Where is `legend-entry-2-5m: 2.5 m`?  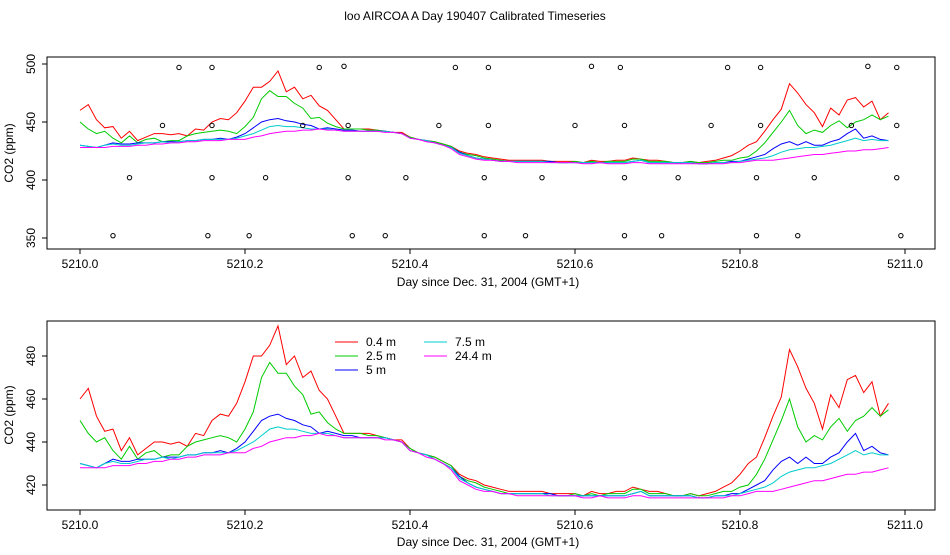
legend-entry-2-5m: 2.5 m is located at coordinates (365, 356).